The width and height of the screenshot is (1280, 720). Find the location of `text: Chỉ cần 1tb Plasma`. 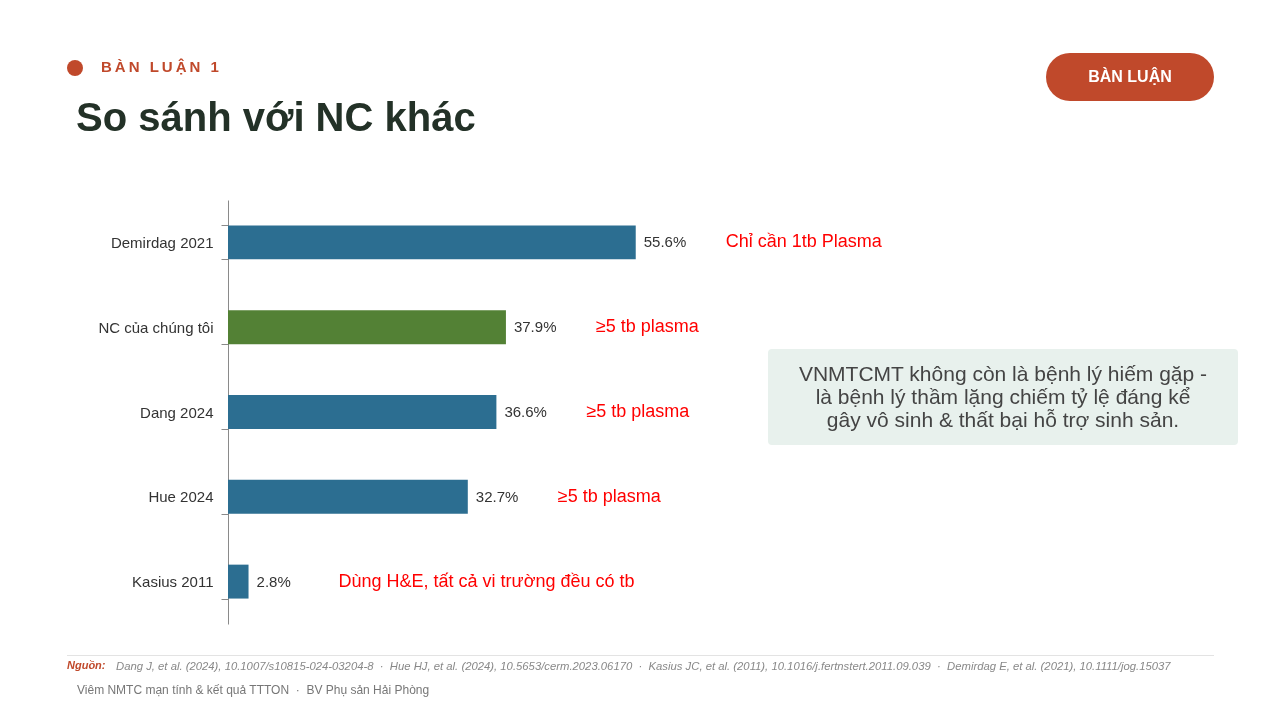

text: Chỉ cần 1tb Plasma is located at coordinates (804, 241).